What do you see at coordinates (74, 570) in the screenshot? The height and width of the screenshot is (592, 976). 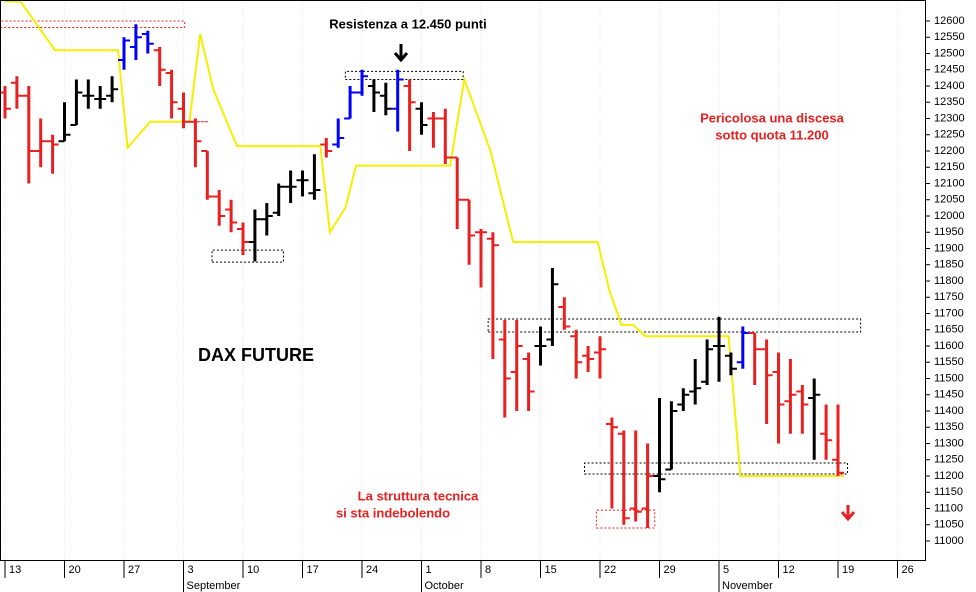 I see `x-tick-label: 20` at bounding box center [74, 570].